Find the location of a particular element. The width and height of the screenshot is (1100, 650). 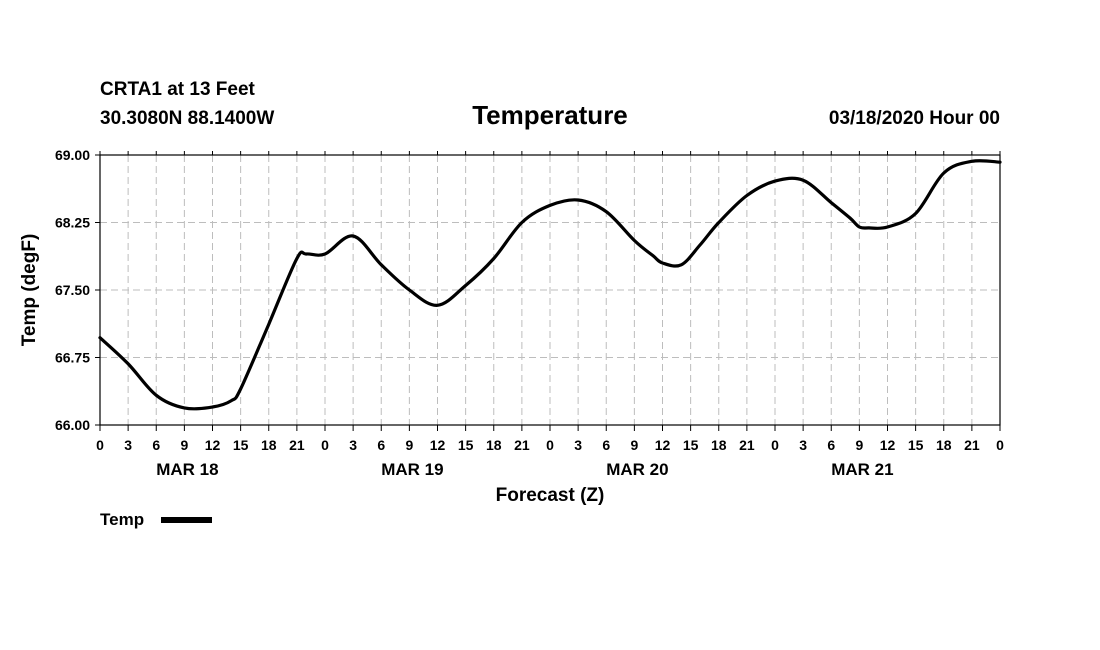

issued-label: 03/18/2020 Hour 00 is located at coordinates (914, 118).